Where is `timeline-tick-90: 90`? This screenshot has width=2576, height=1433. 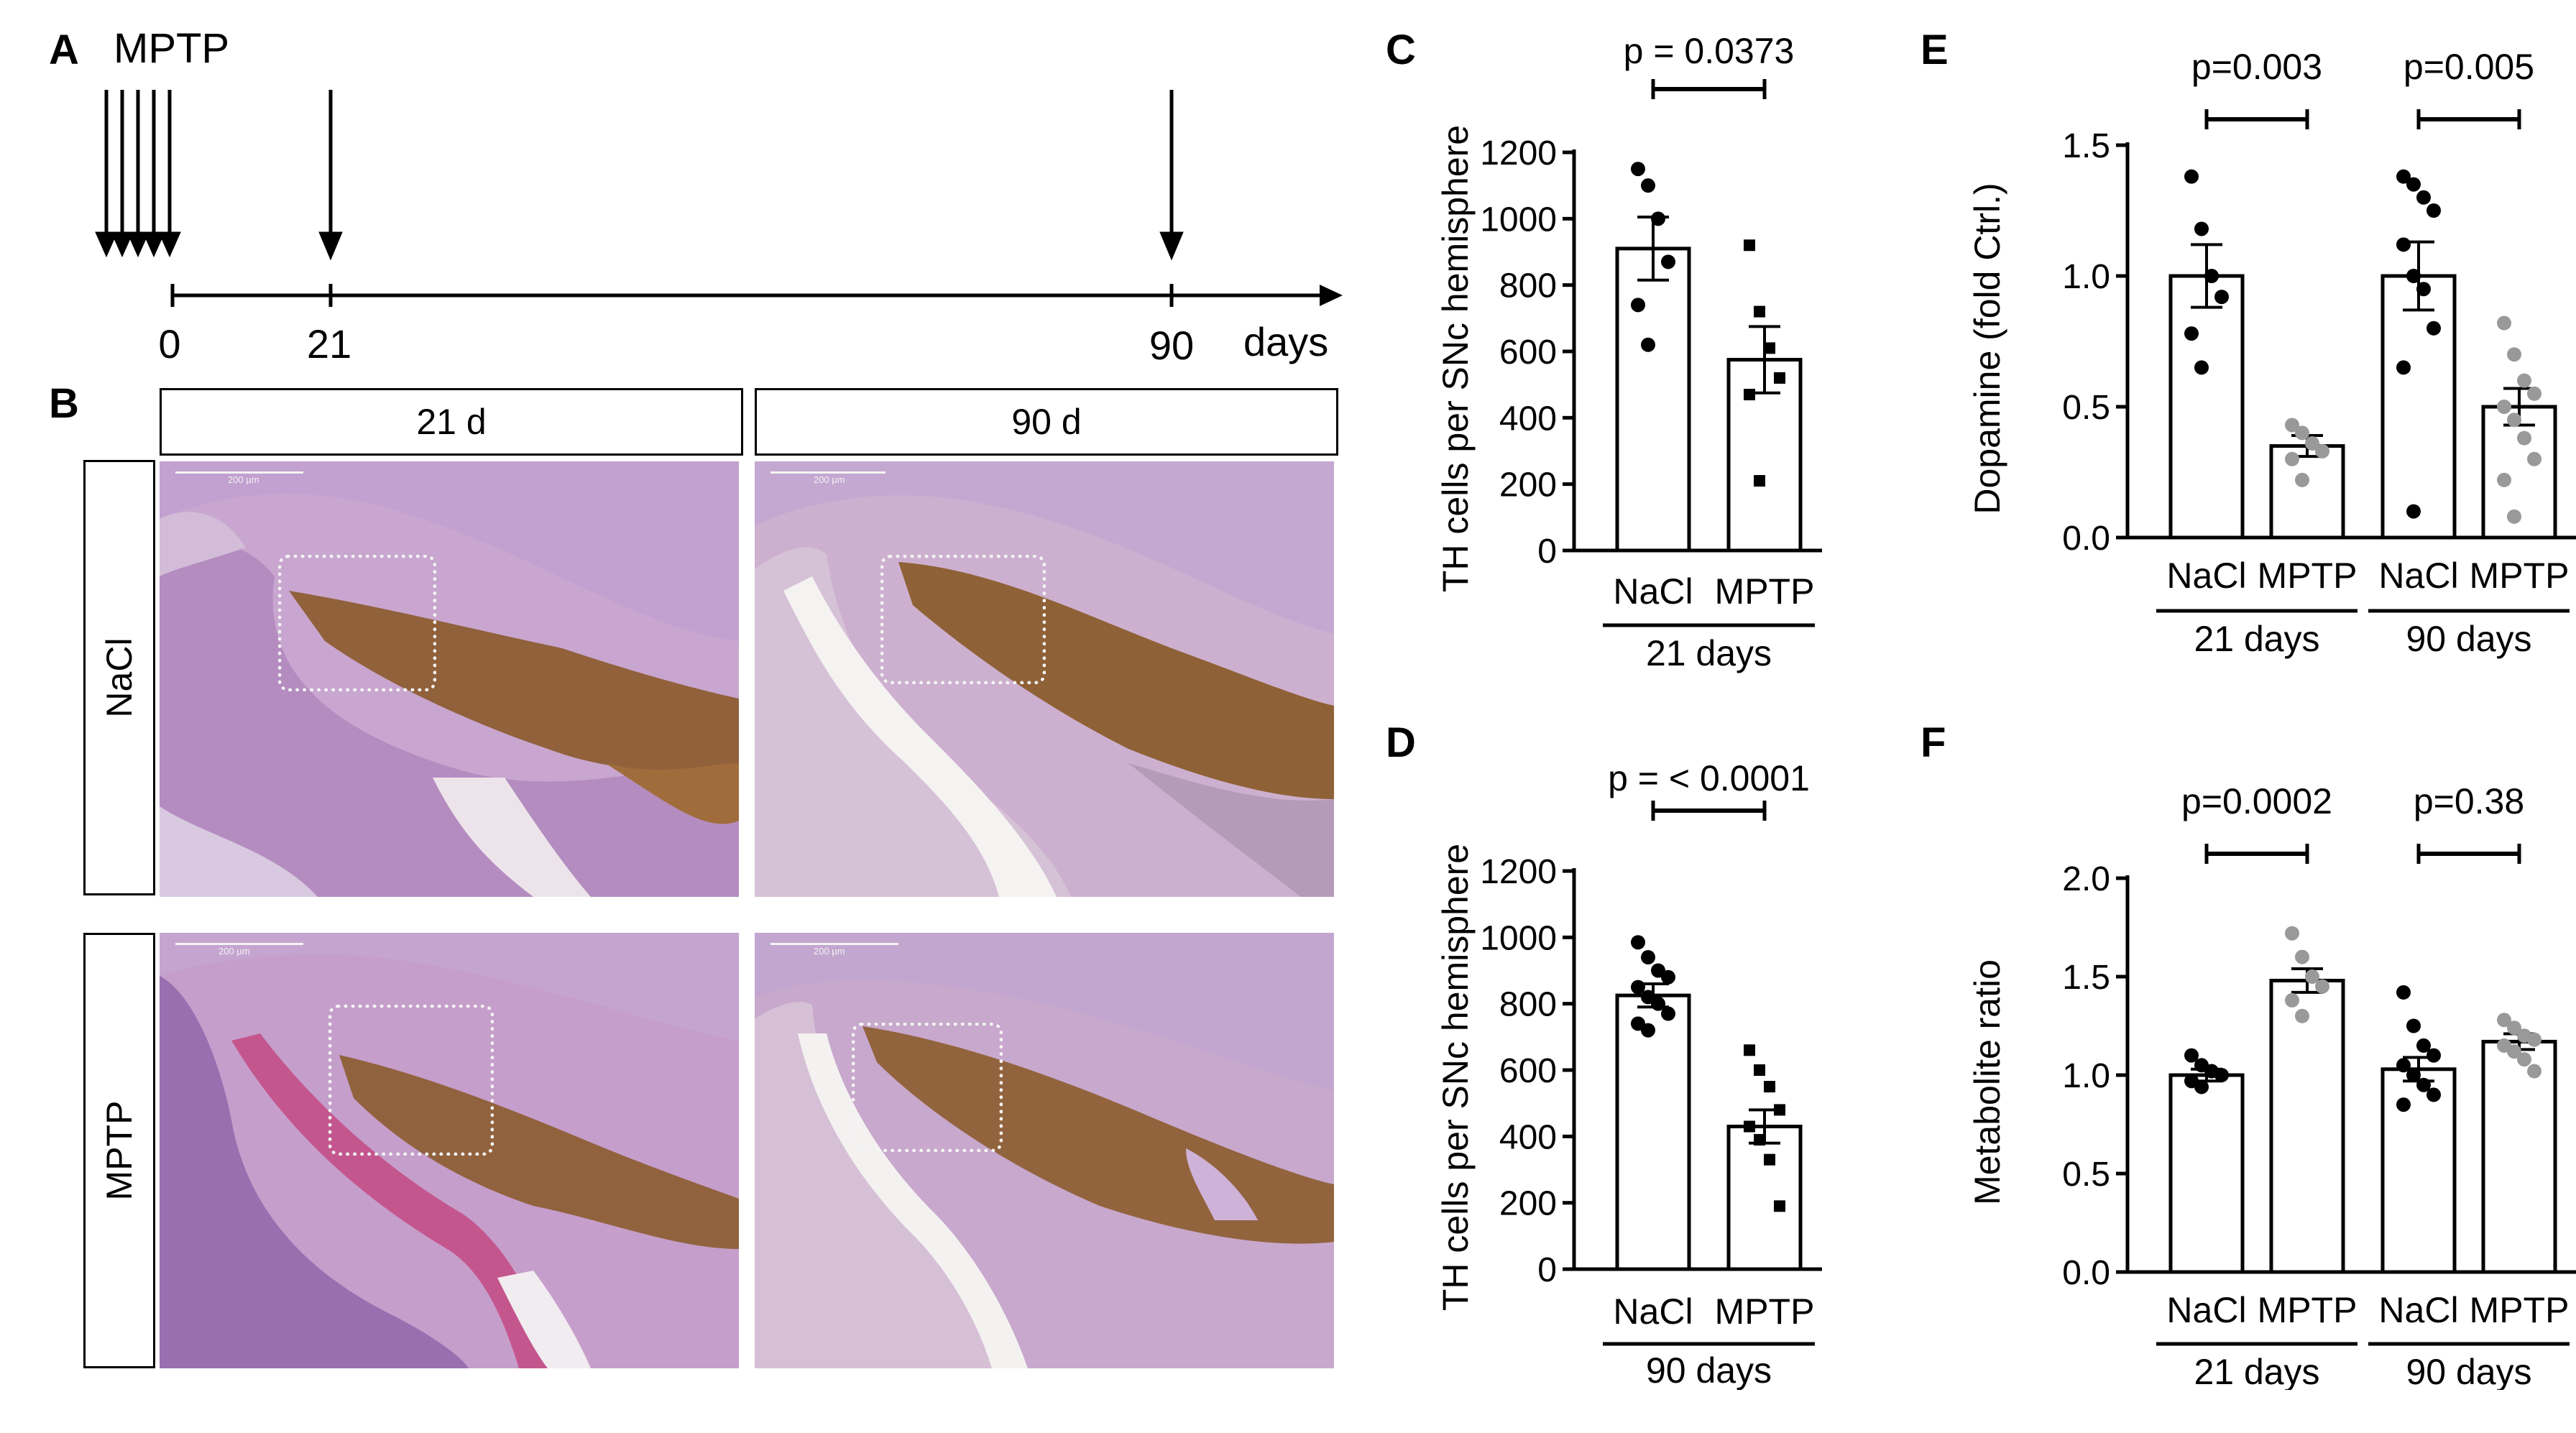 timeline-tick-90: 90 is located at coordinates (1171, 345).